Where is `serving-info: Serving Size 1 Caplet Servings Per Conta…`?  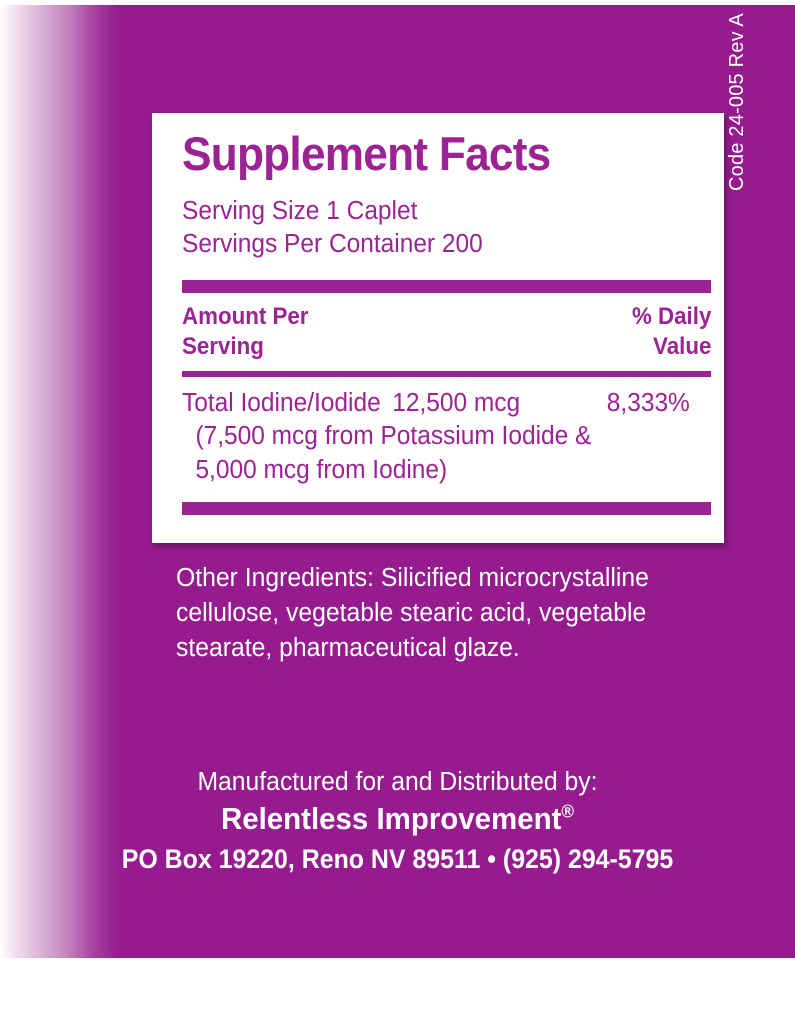 serving-info: Serving Size 1 Caplet Servings Per Conta… is located at coordinates (446, 227).